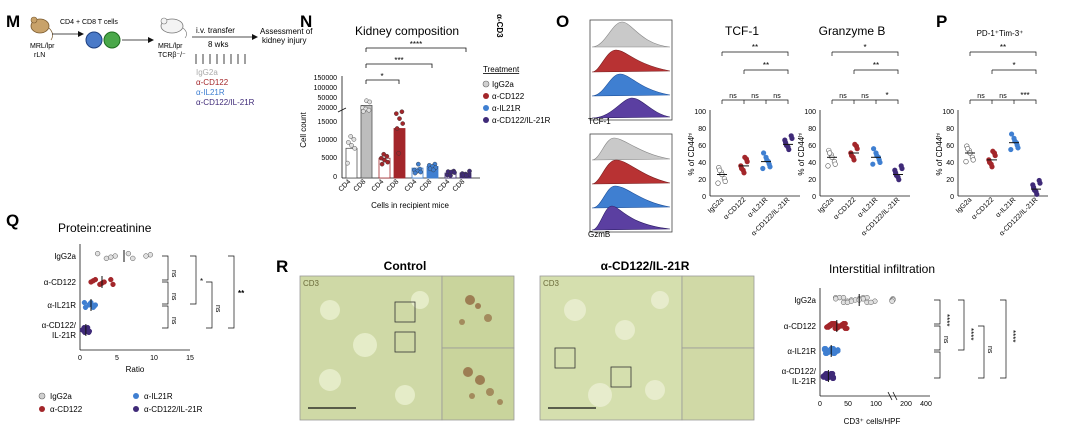 The image size is (1080, 442). What do you see at coordinates (814, 197) in the screenshot?
I see `o2-ytick: 0` at bounding box center [814, 197].